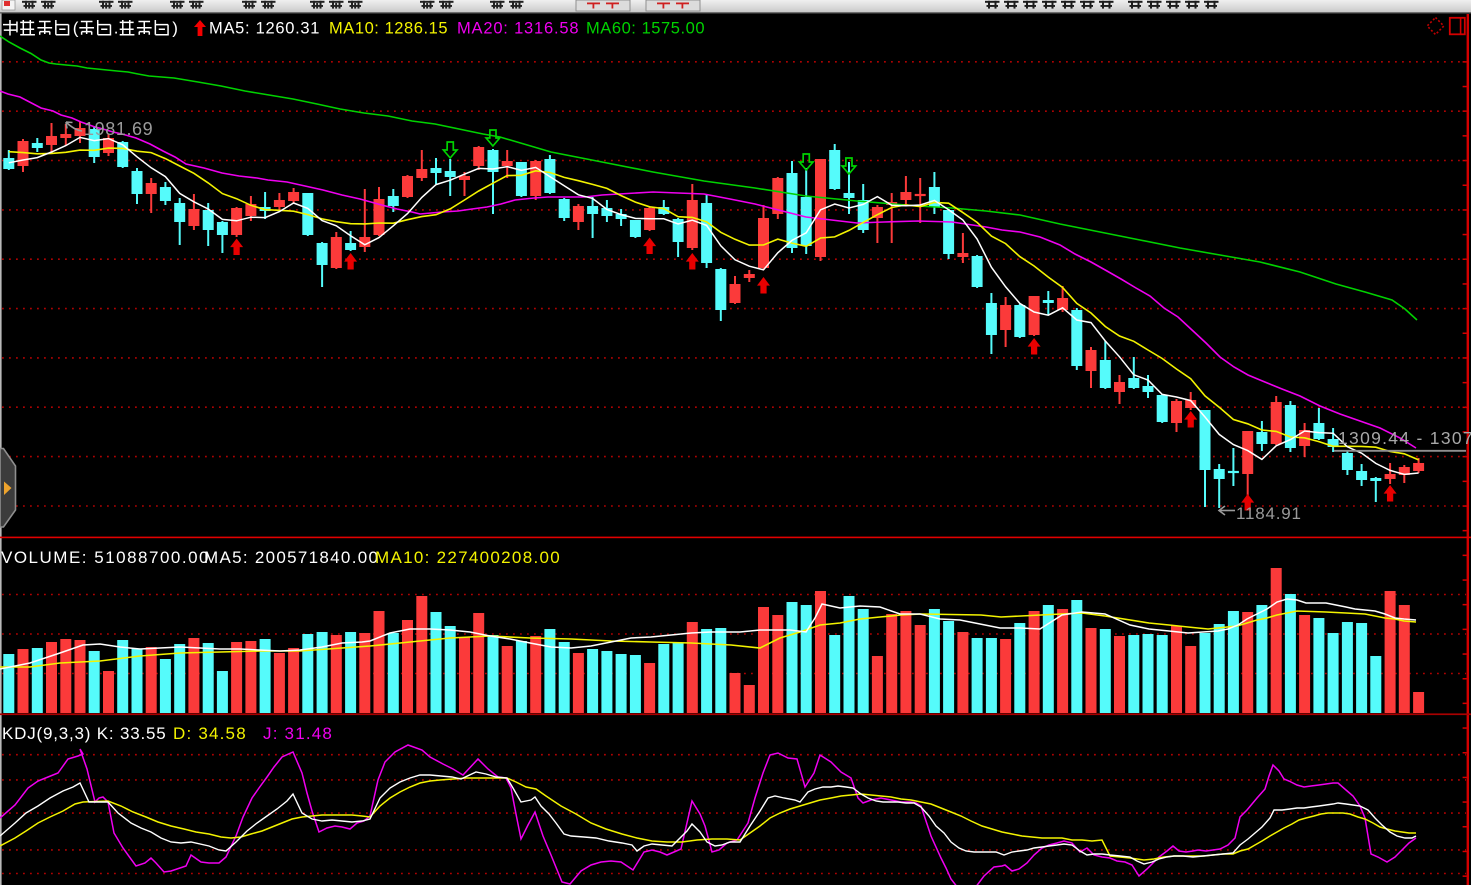  What do you see at coordinates (118, 129) in the screenshot?
I see `svg-text: 1981.69` at bounding box center [118, 129].